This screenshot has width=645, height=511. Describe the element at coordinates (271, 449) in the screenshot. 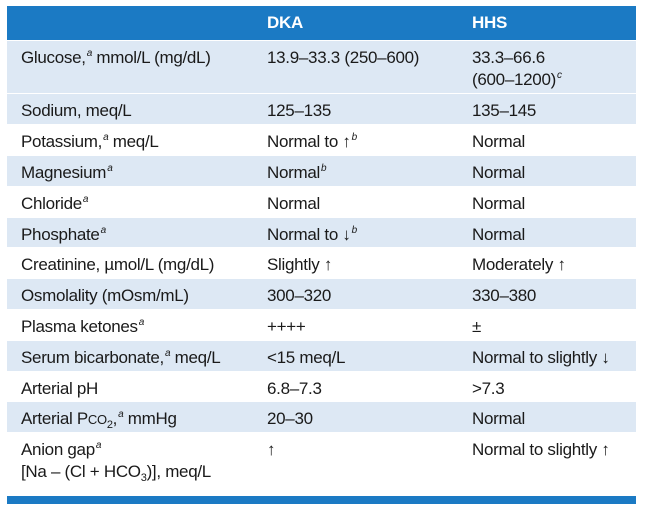

I see `dka-value: ↑` at that location.